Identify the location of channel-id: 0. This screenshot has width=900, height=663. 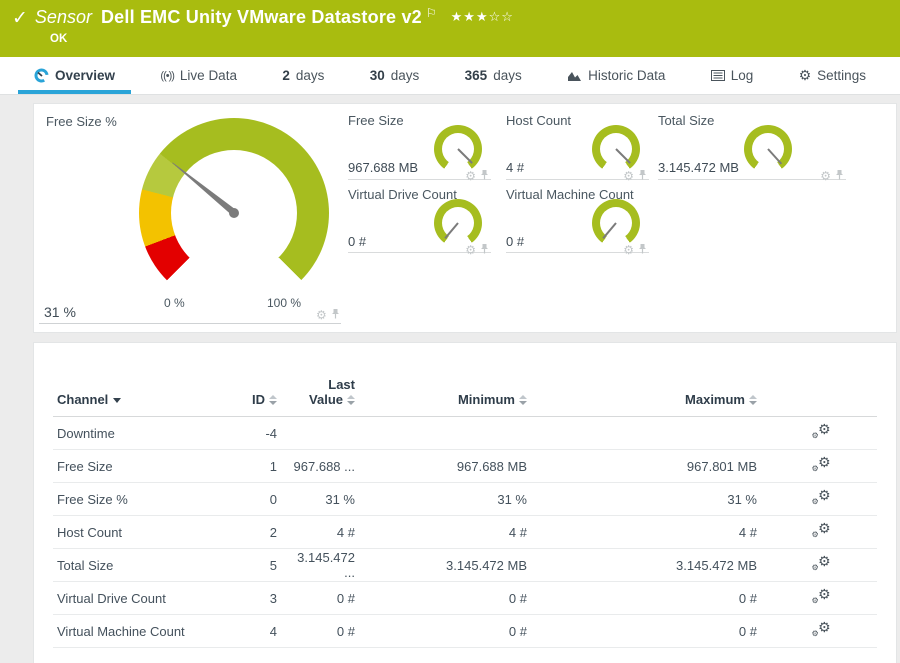
(259, 499).